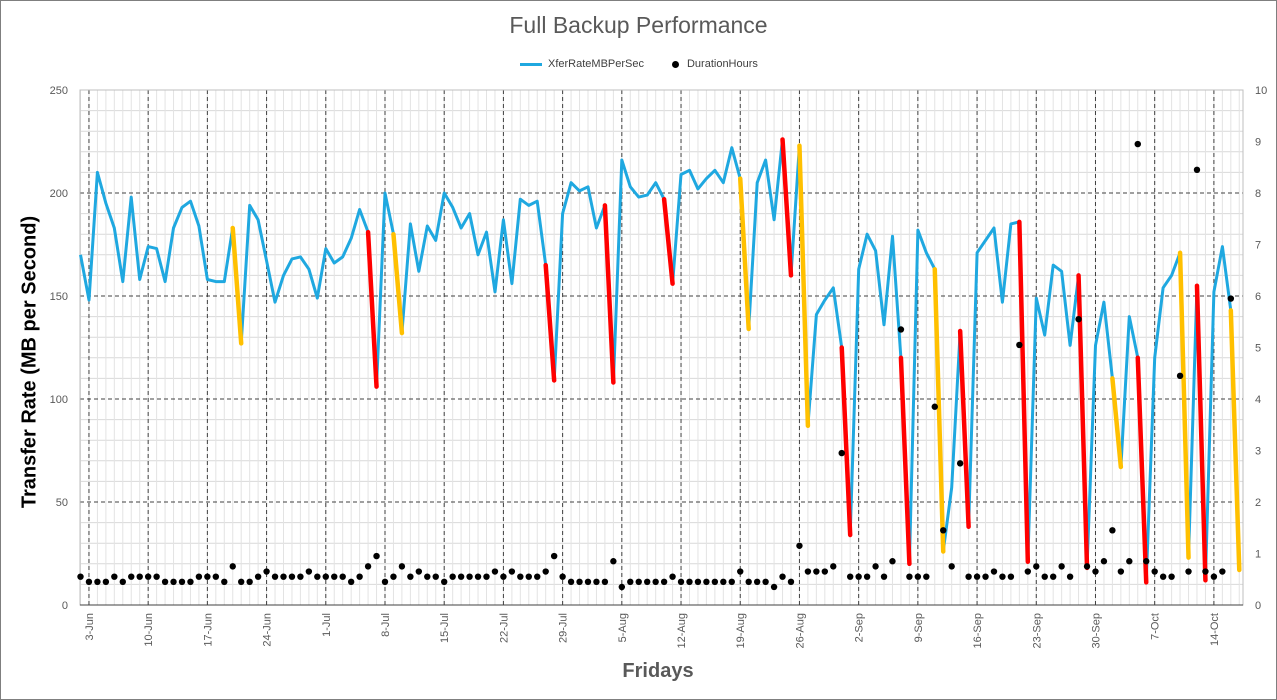 This screenshot has height=700, width=1277. What do you see at coordinates (1258, 246) in the screenshot?
I see `y2-tick-label: 7` at bounding box center [1258, 246].